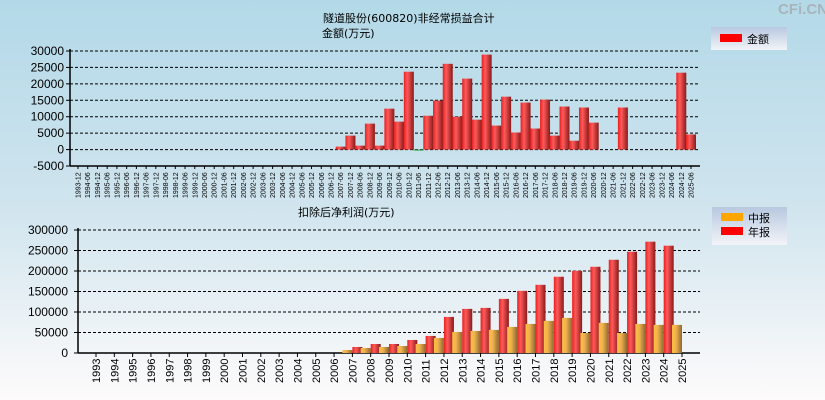  What do you see at coordinates (801, 9) in the screenshot?
I see `watermark-logo: CFi.CN` at bounding box center [801, 9].